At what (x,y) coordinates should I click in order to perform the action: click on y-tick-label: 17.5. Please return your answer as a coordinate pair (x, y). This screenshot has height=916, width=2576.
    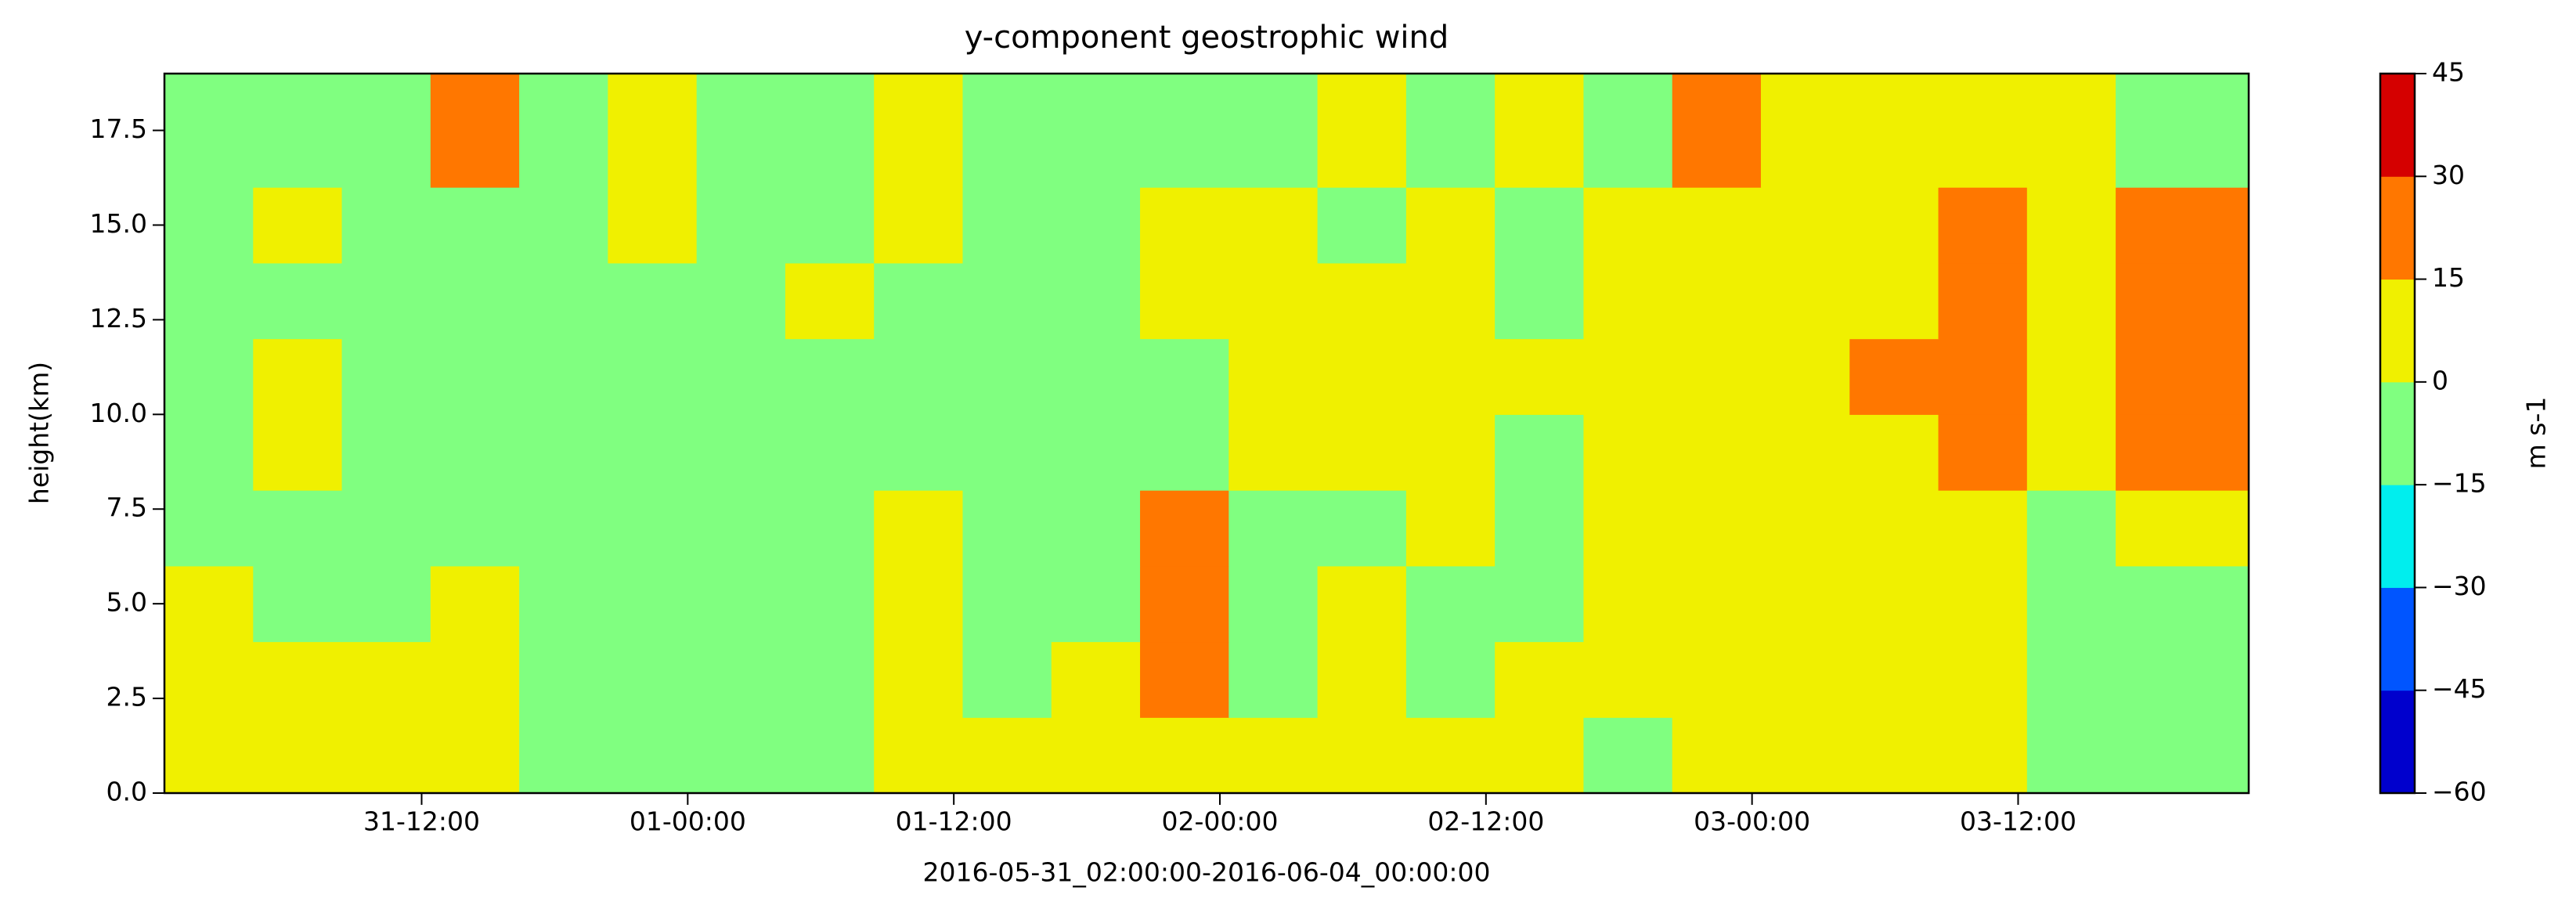
    Looking at the image, I should click on (119, 129).